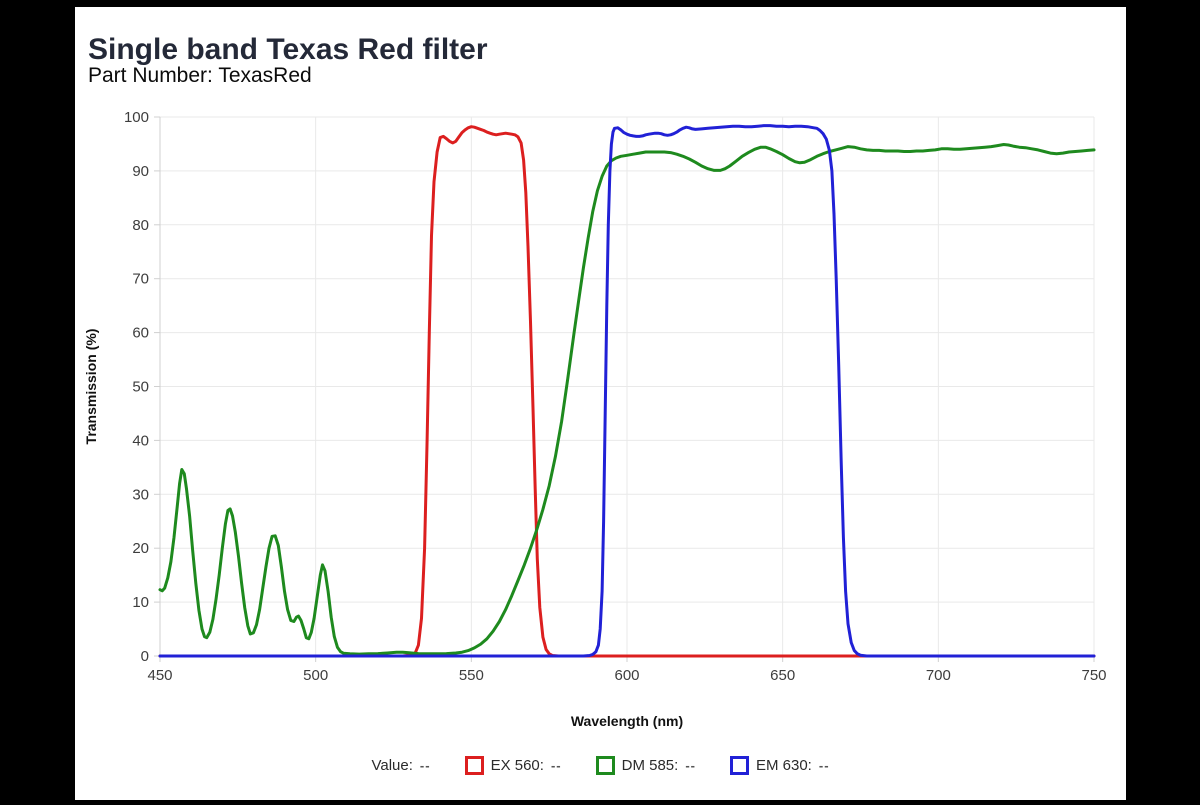 The image size is (1200, 805). I want to click on x-tick-label: 700, so click(938, 675).